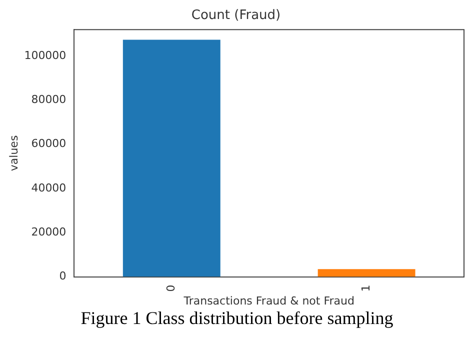 This screenshot has height=347, width=474. I want to click on y-axis-title: values, so click(13, 153).